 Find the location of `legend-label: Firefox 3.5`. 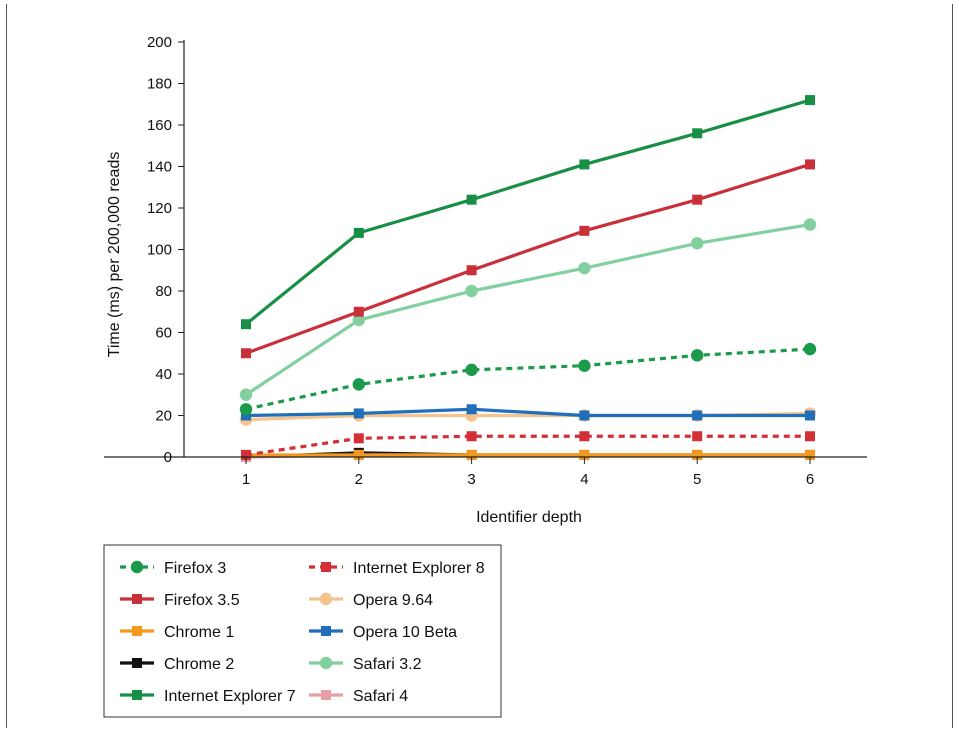

legend-label: Firefox 3.5 is located at coordinates (202, 600).